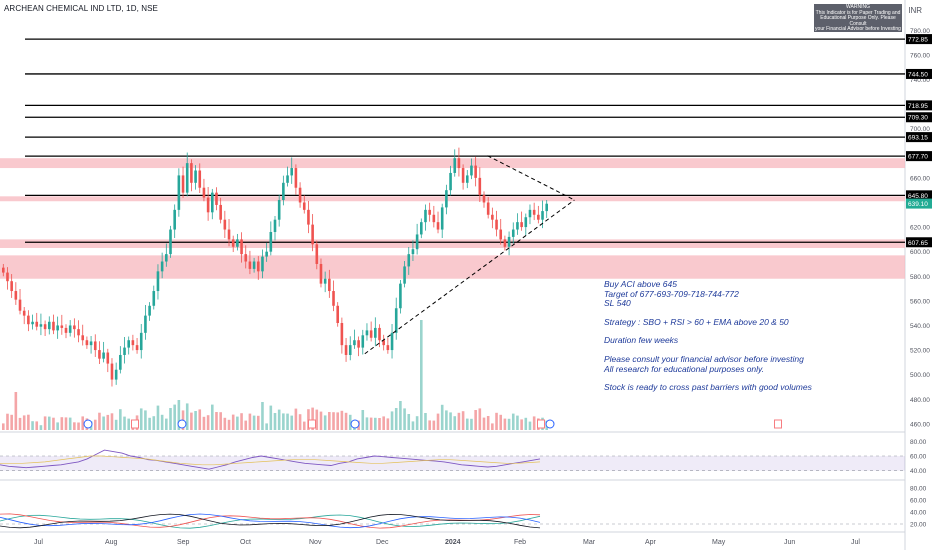 Image resolution: width=932 pixels, height=550 pixels. Describe the element at coordinates (617, 303) in the screenshot. I see `note-stoploss: SL 540` at that location.